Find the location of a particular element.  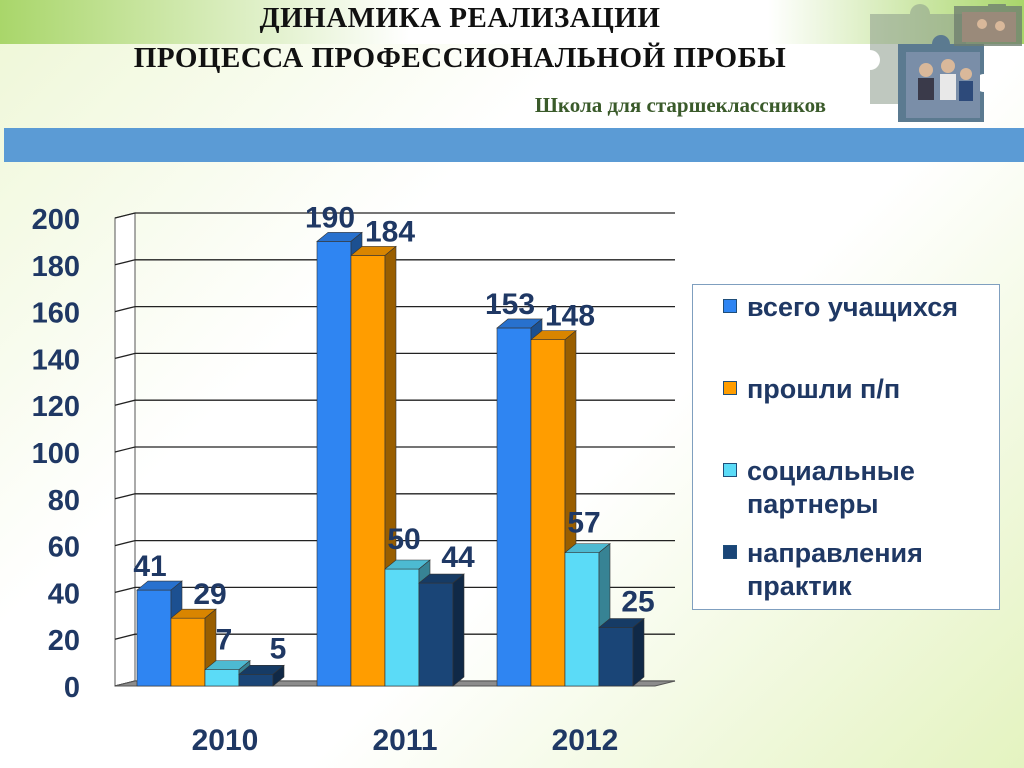

header-strip is located at coordinates (512, 22).